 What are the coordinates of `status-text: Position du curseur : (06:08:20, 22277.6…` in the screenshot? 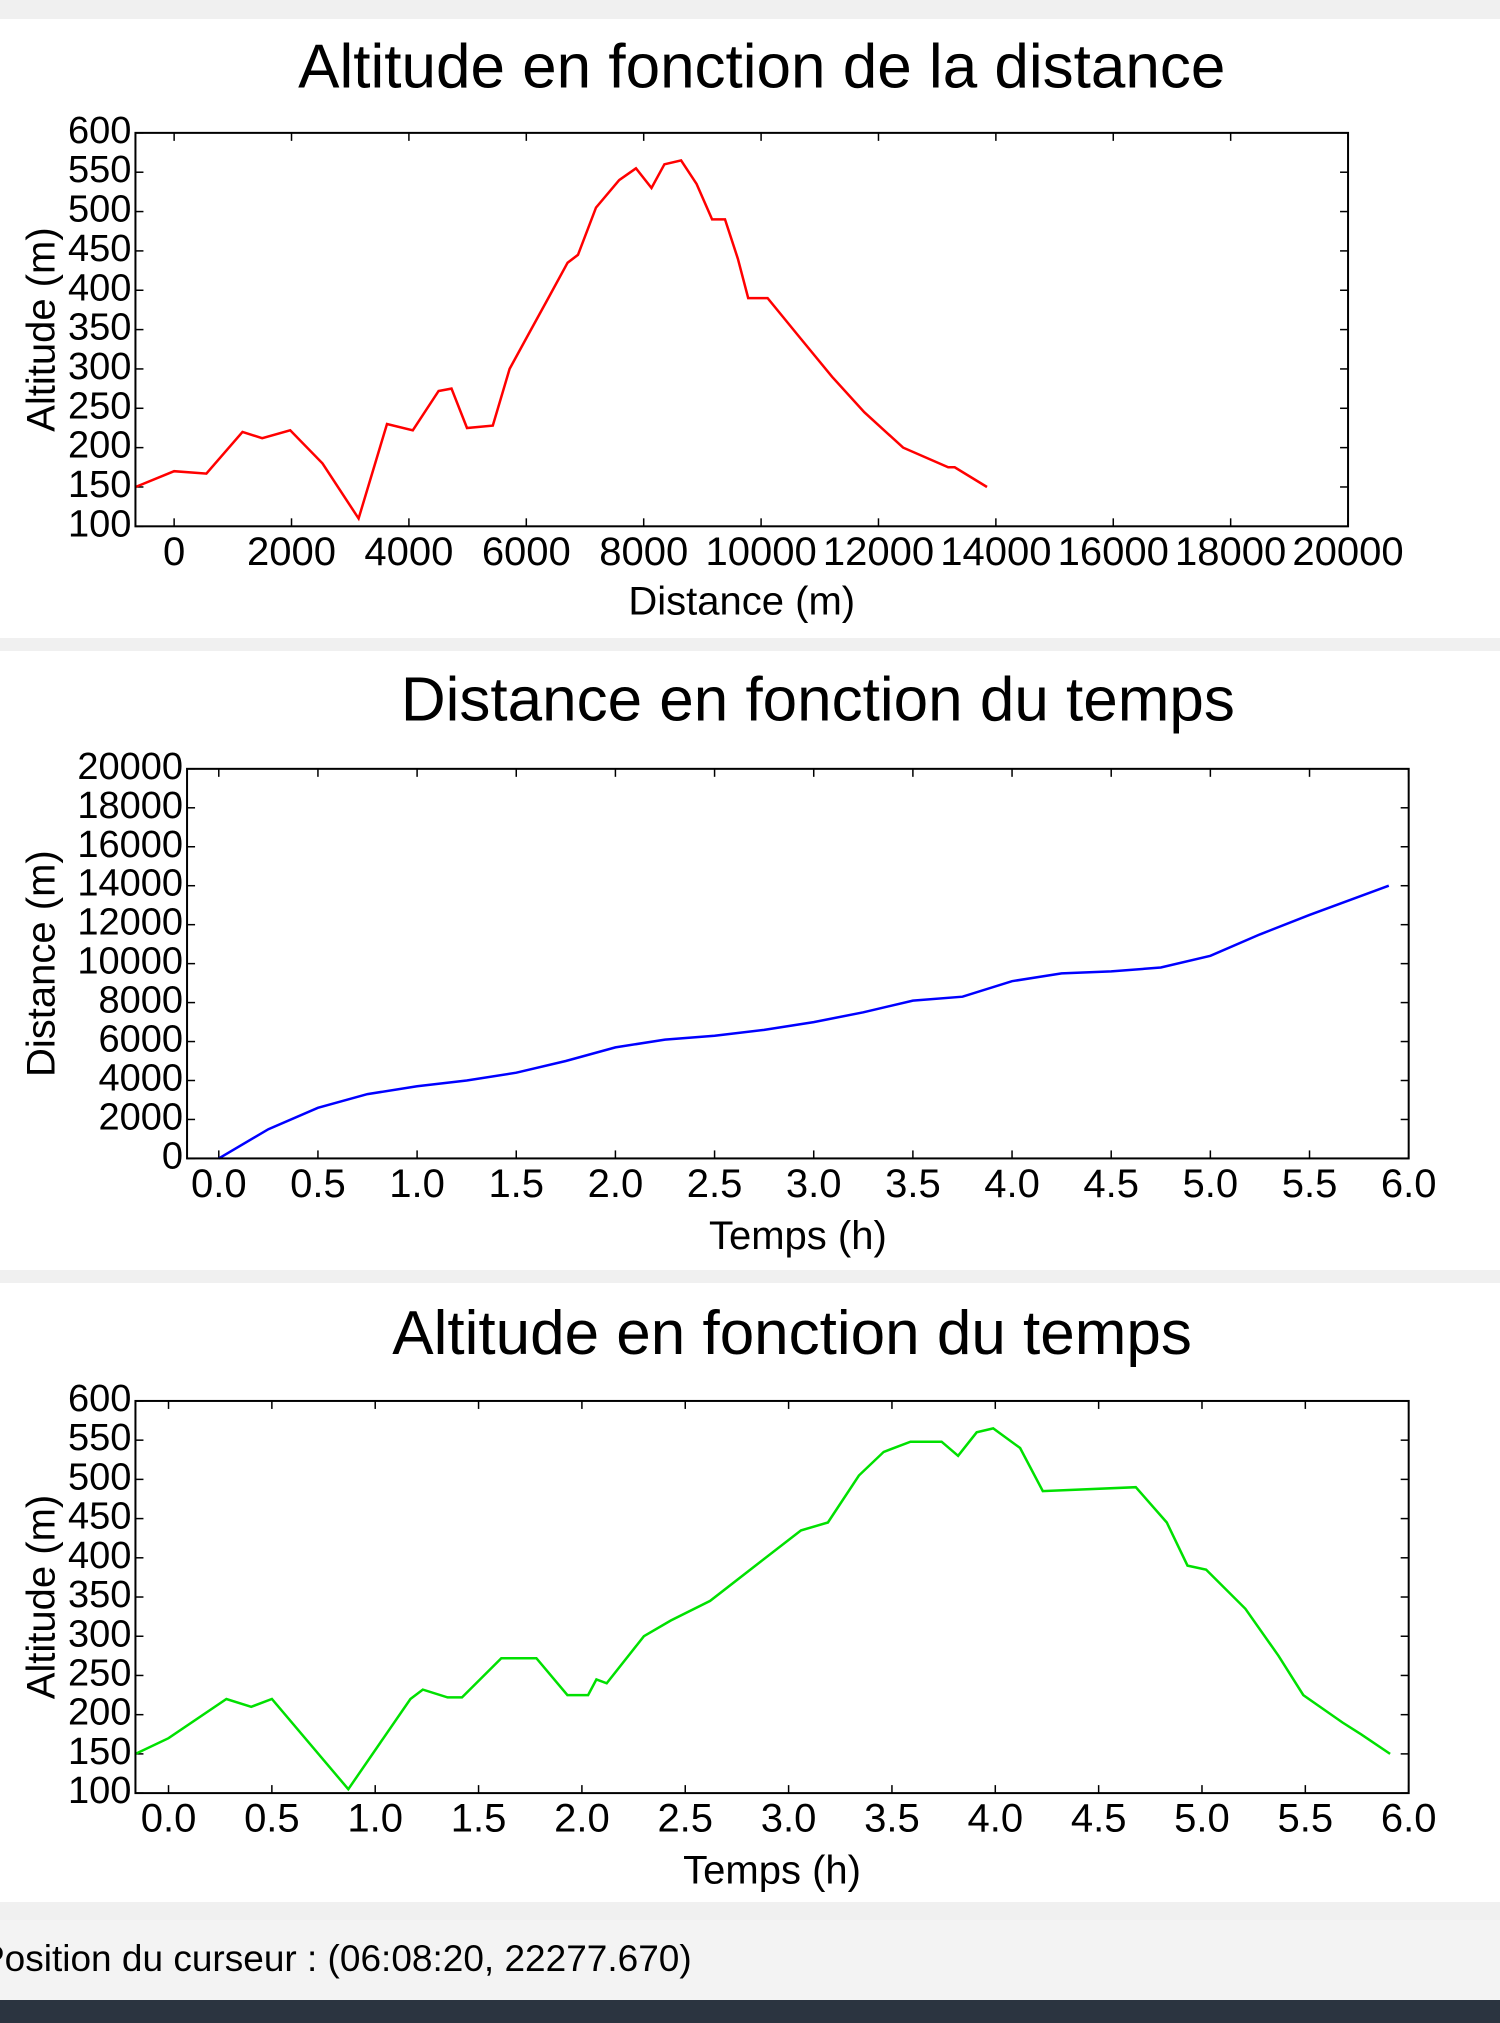 It's located at (346, 1958).